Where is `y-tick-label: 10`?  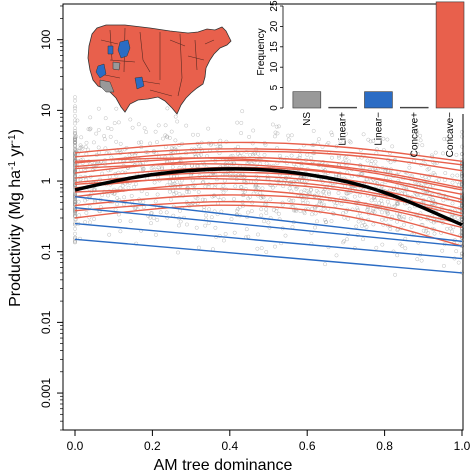
y-tick-label: 10 is located at coordinates (46, 110).